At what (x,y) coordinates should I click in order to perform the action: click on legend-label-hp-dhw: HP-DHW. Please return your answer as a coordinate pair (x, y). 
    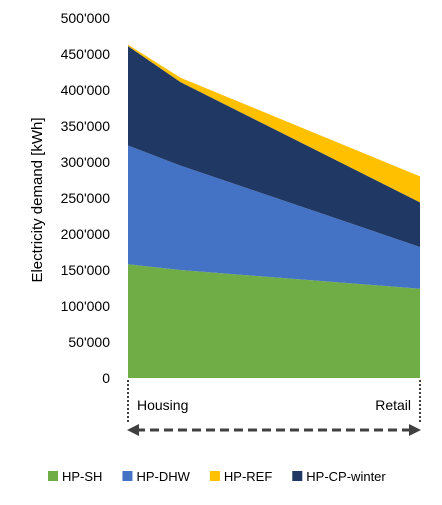
    Looking at the image, I should click on (163, 476).